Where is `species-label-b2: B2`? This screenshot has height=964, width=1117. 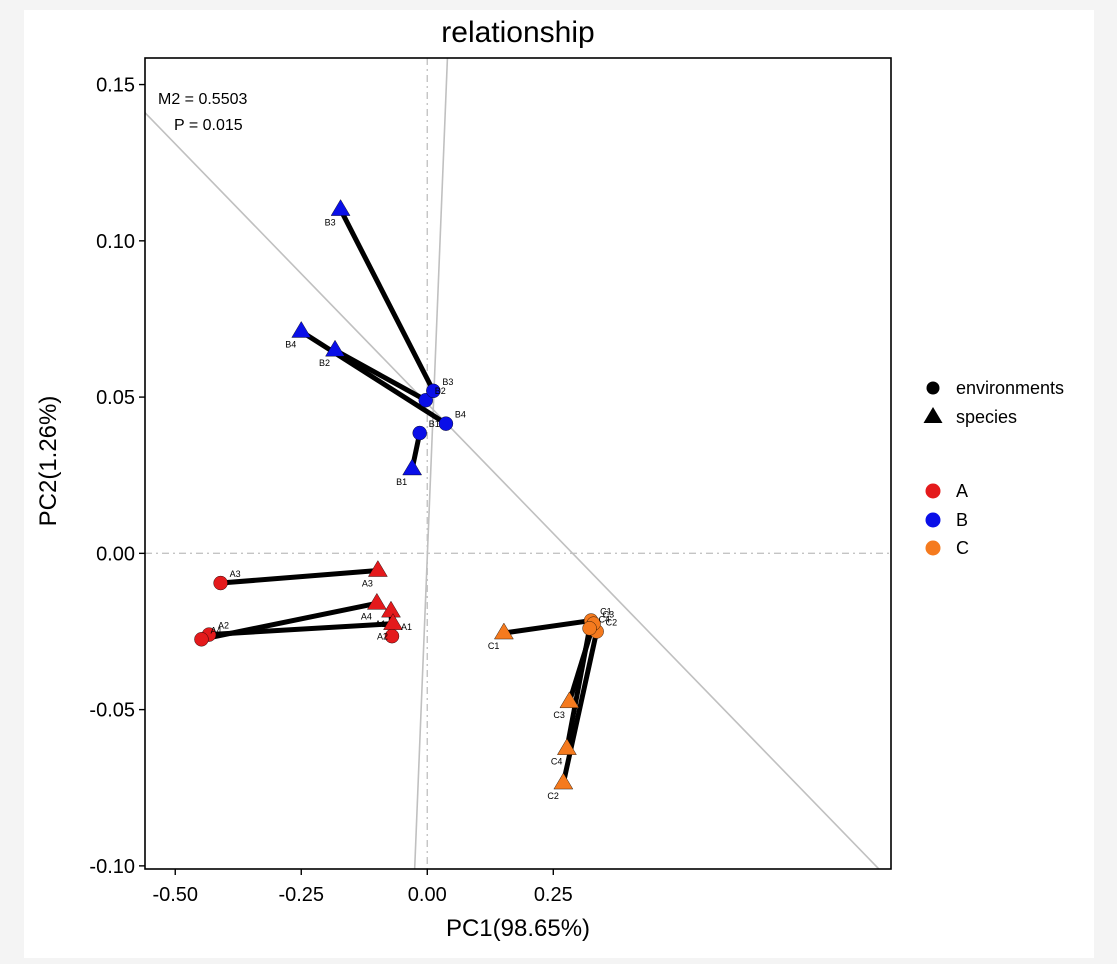 species-label-b2: B2 is located at coordinates (324, 363).